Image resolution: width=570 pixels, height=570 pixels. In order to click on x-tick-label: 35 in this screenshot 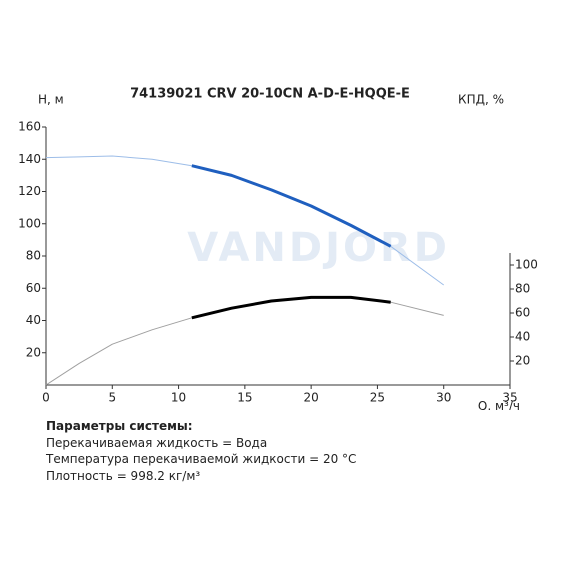, I will do `click(509, 398)`.